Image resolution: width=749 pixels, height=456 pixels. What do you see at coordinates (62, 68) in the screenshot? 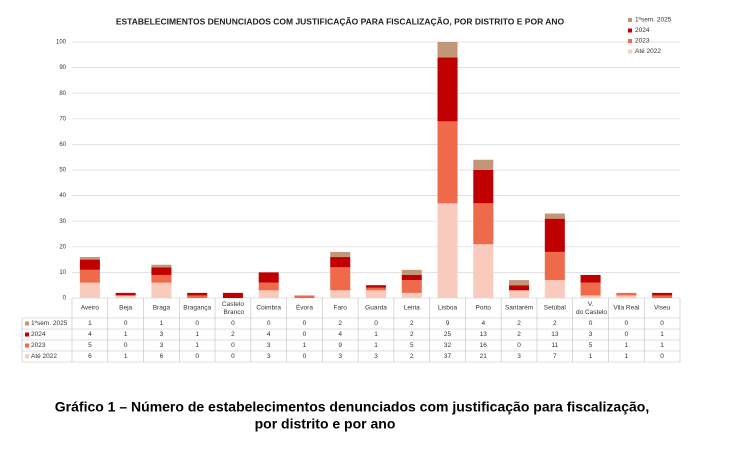
I see `y-tick-label: 90` at bounding box center [62, 68].